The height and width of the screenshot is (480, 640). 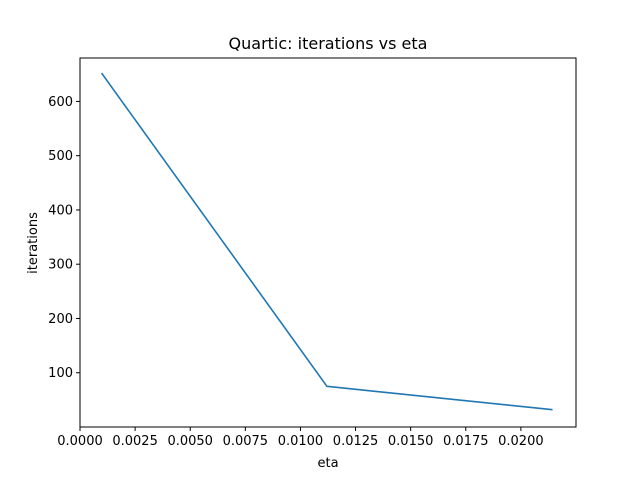 What do you see at coordinates (521, 441) in the screenshot?
I see `x-tick-label: 0.0200` at bounding box center [521, 441].